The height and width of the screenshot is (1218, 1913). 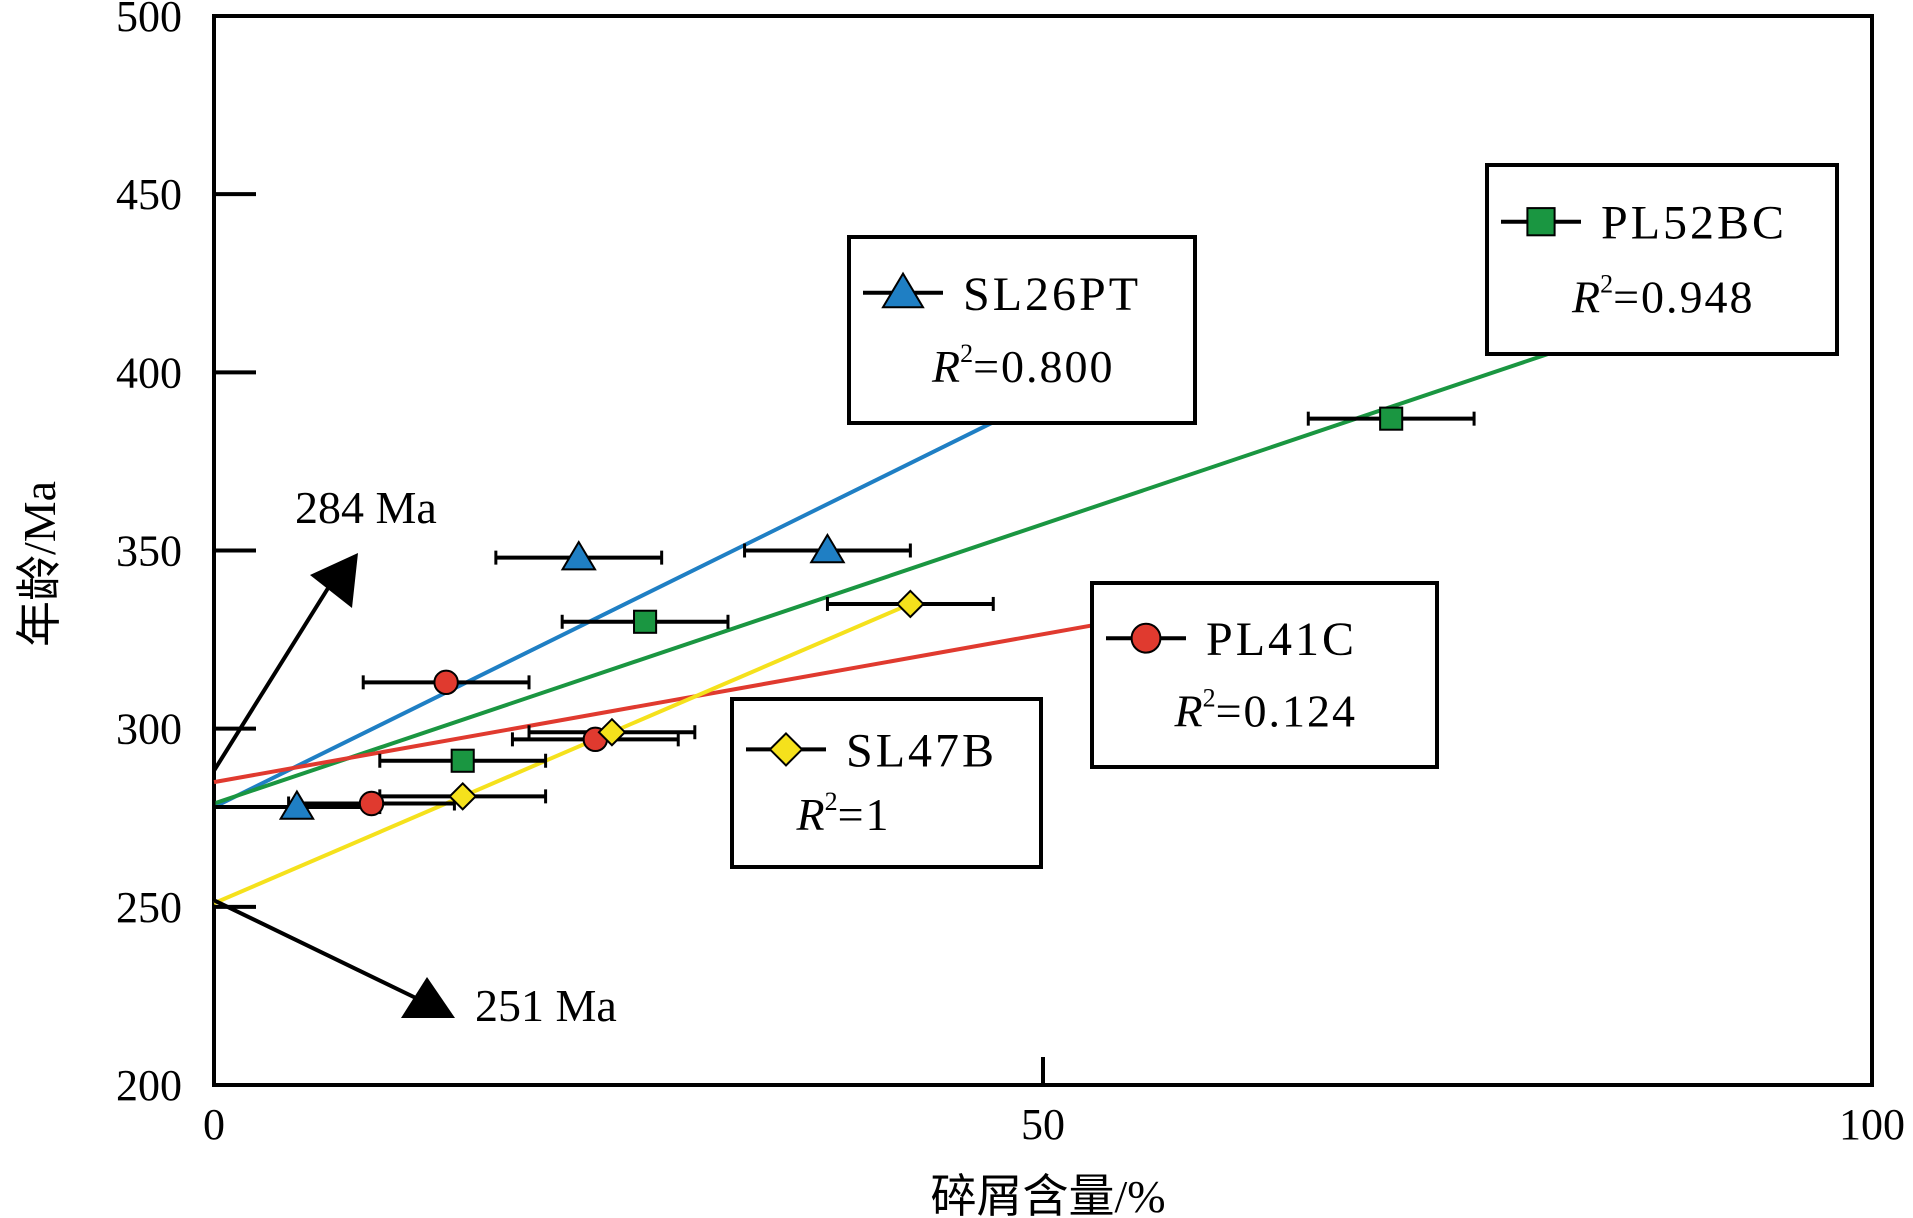 What do you see at coordinates (546, 1005) in the screenshot?
I see `annotation-251: 251 Ma` at bounding box center [546, 1005].